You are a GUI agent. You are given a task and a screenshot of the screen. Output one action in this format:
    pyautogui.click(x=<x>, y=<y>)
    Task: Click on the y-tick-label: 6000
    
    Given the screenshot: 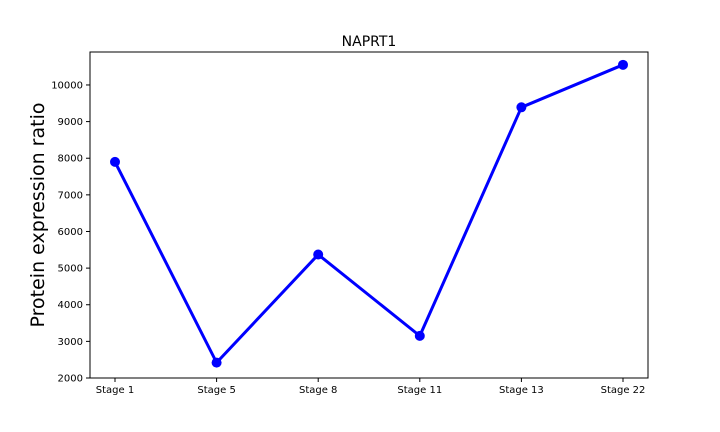 What is the action you would take?
    pyautogui.click(x=70, y=232)
    